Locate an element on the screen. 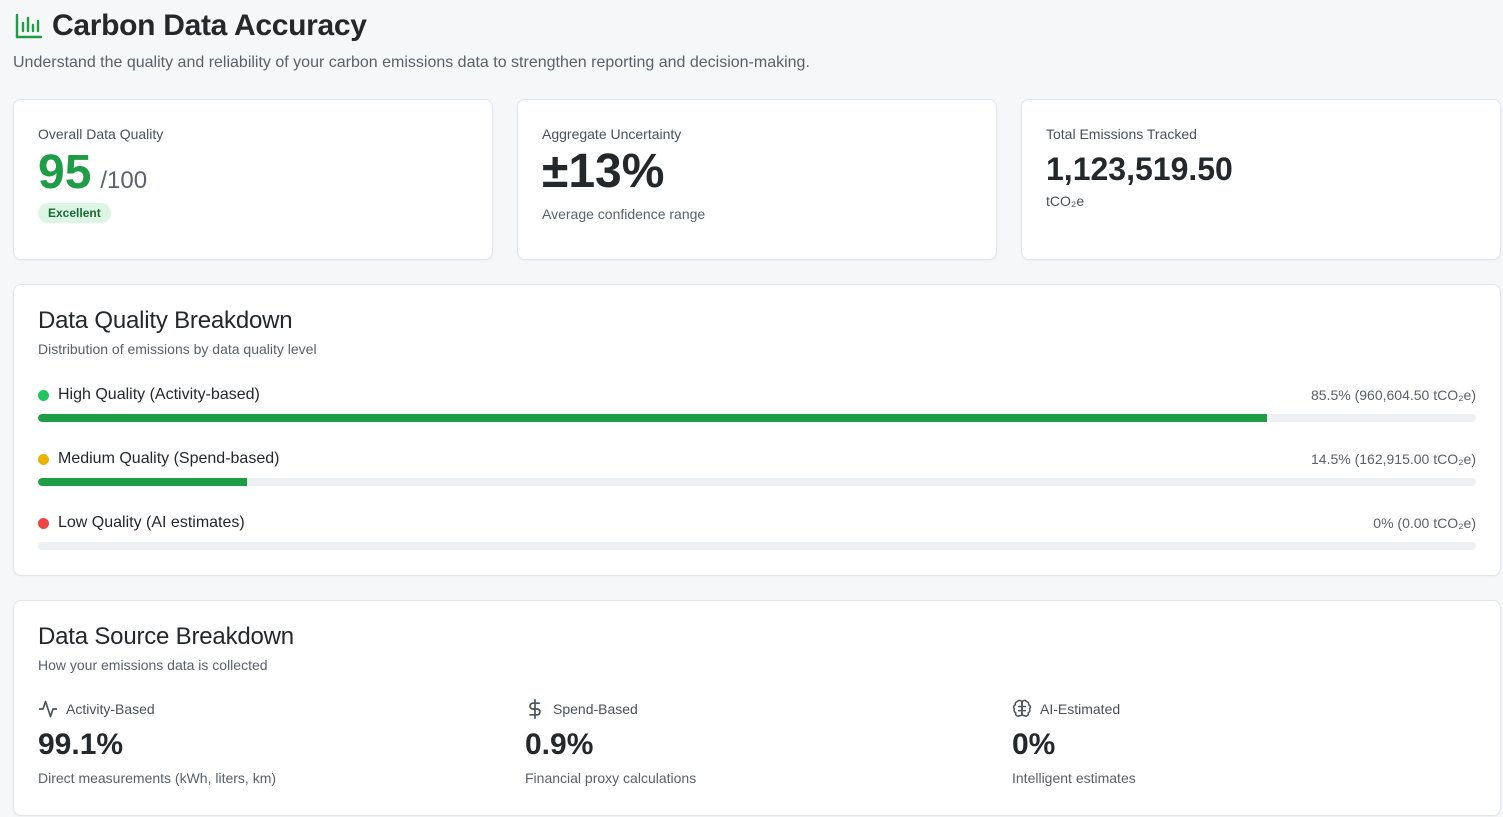 Image resolution: width=1503 pixels, height=817 pixels. source-label: Activity-Based is located at coordinates (110, 709).